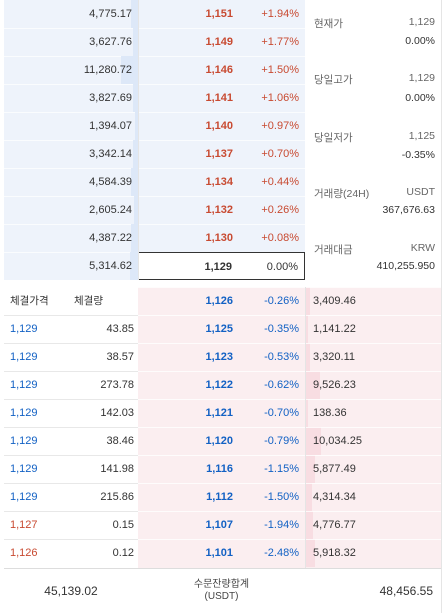 The height and width of the screenshot is (613, 445). I want to click on bid-row: 1,121 -0.70% 138.36, so click(289, 413).